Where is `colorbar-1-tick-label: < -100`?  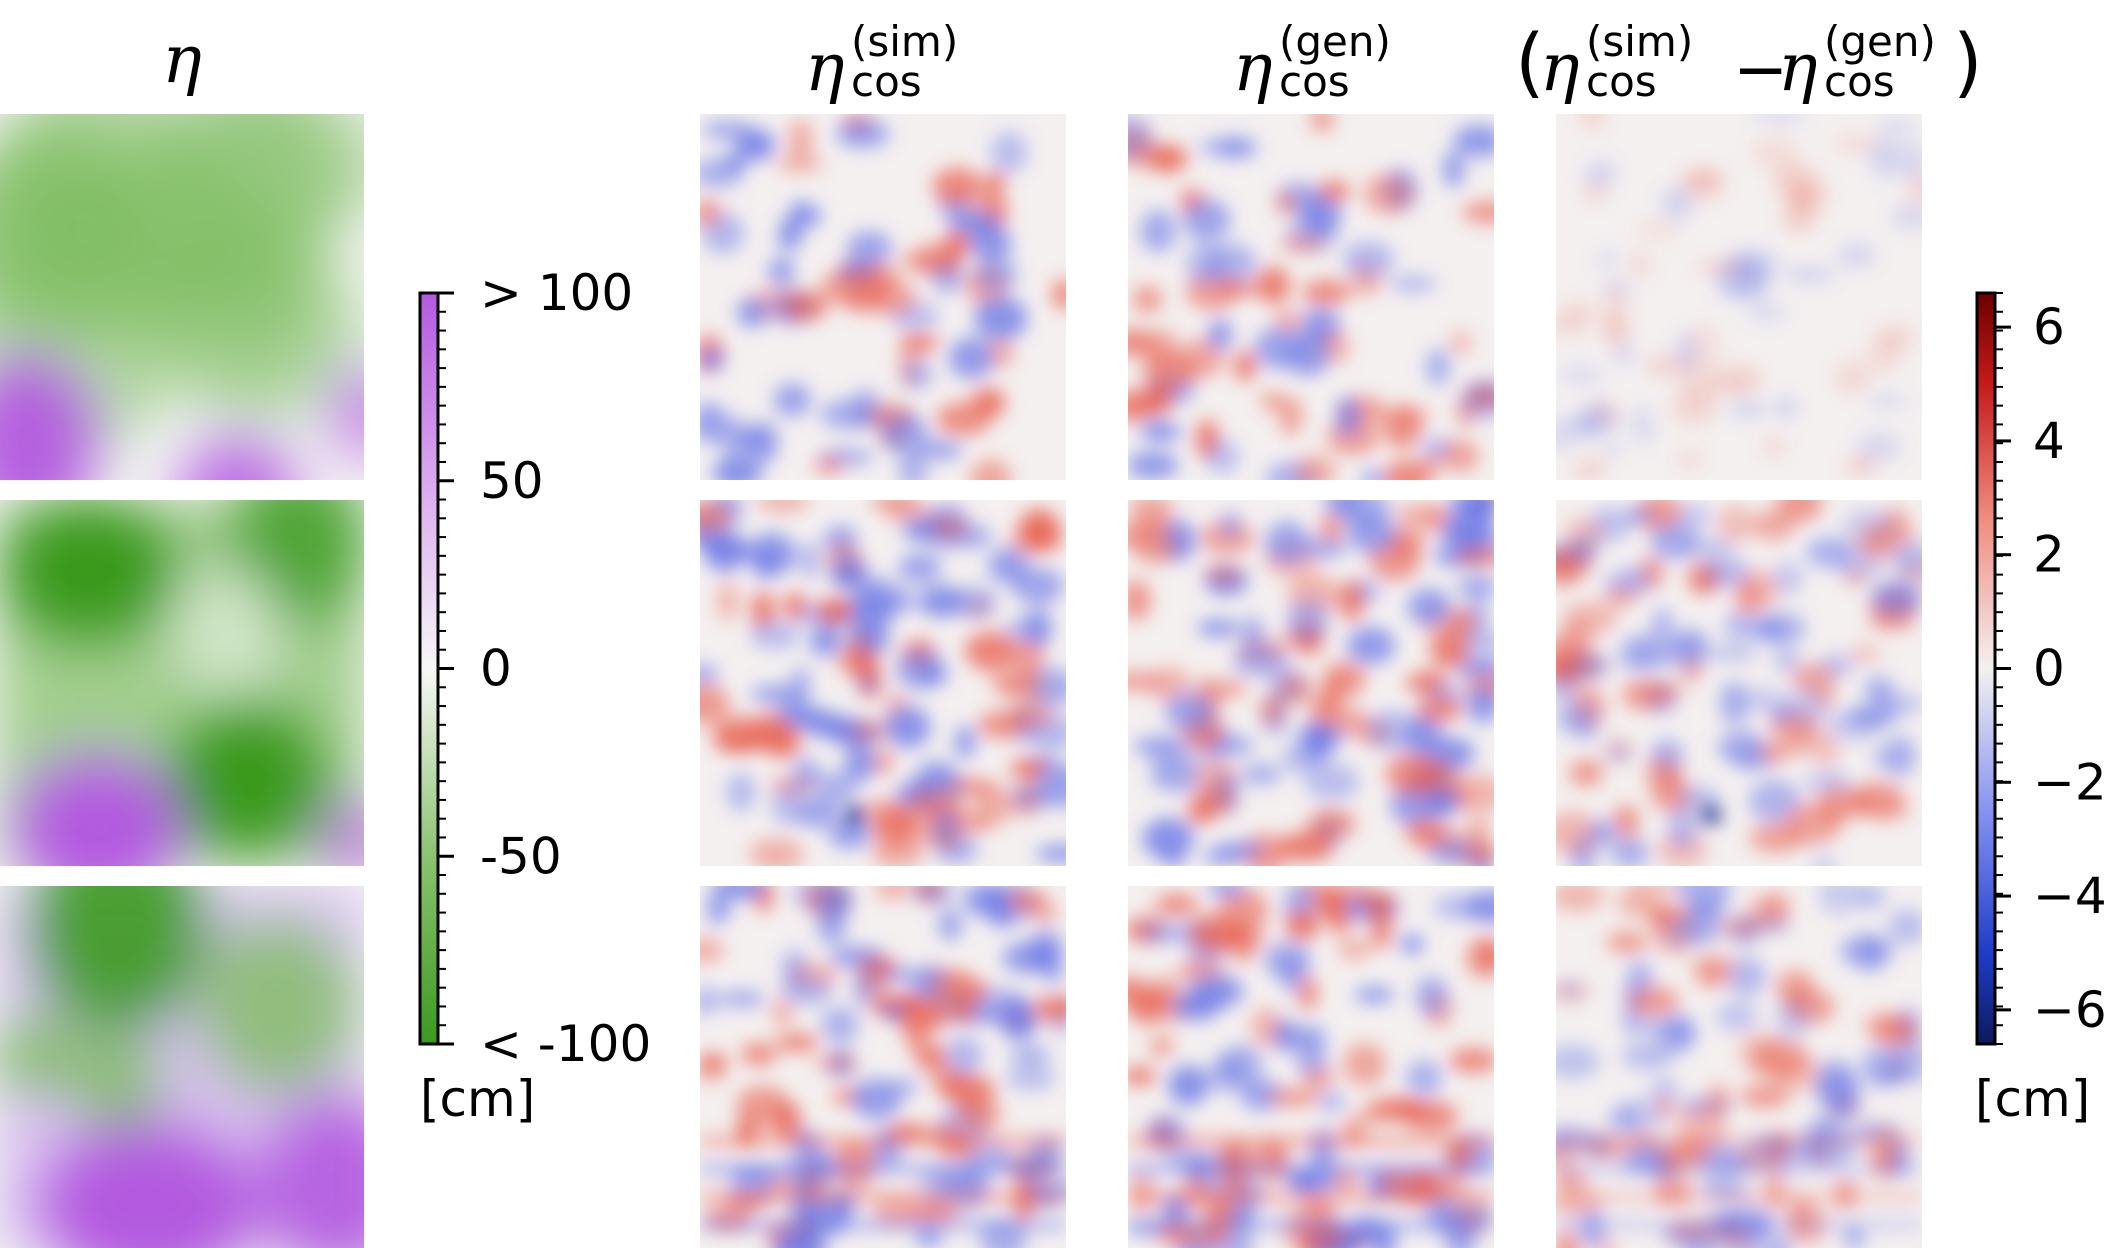 colorbar-1-tick-label: < -100 is located at coordinates (565, 1044).